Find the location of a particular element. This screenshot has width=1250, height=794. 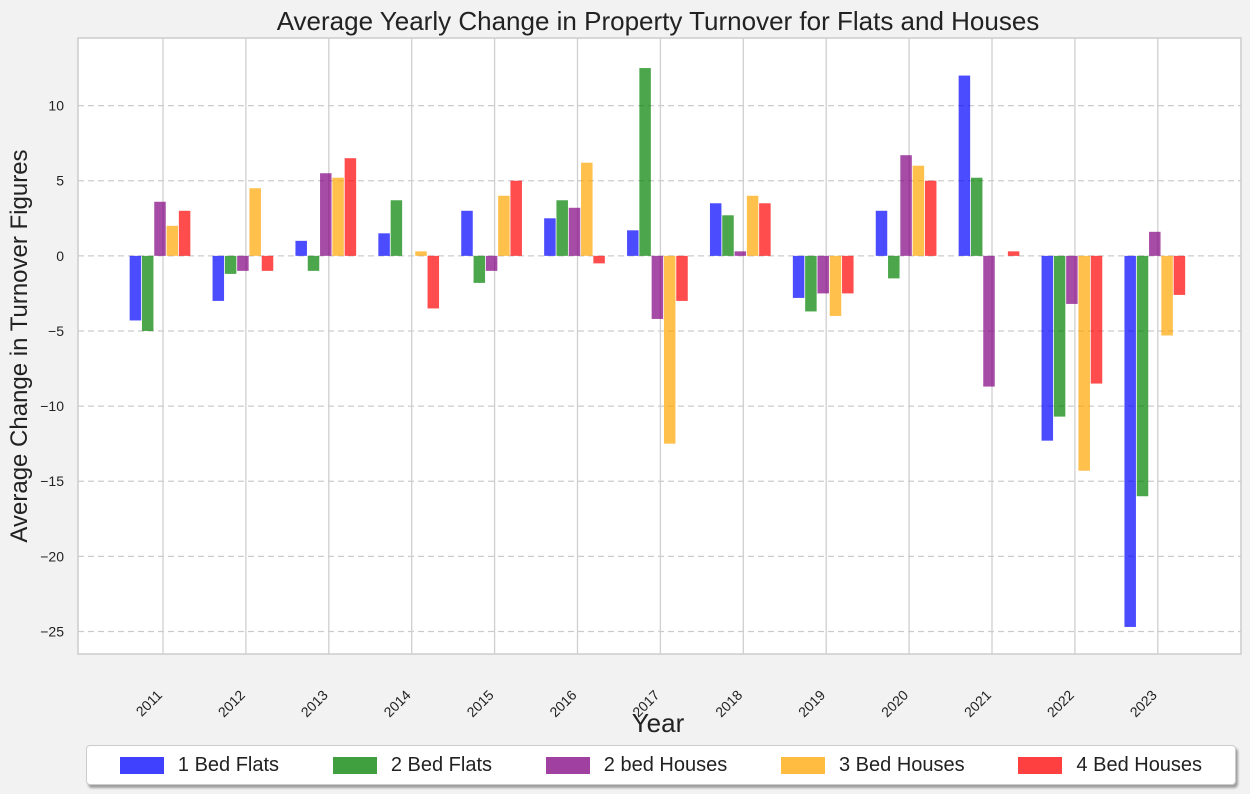

y-tick-label: 0 is located at coordinates (60, 256).